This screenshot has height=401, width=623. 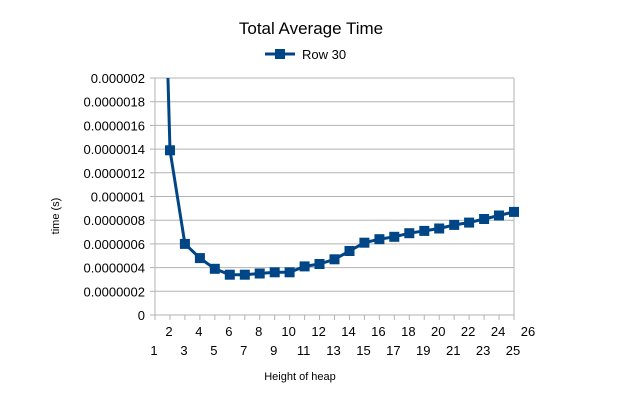 What do you see at coordinates (114, 149) in the screenshot?
I see `y-tick-label: 0.0000014` at bounding box center [114, 149].